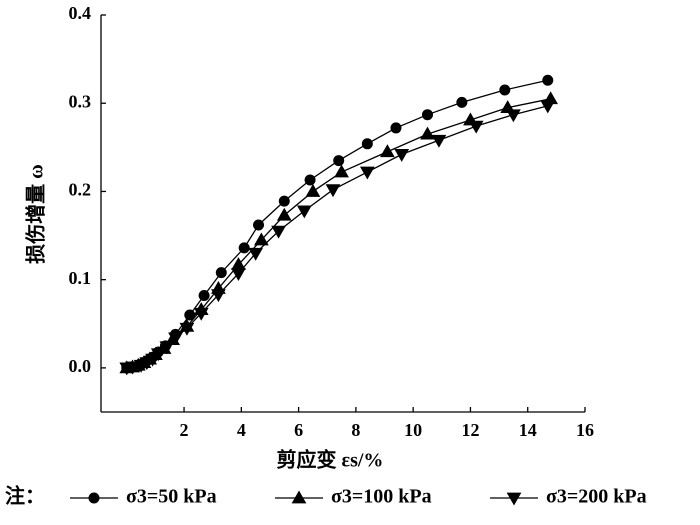 The width and height of the screenshot is (700, 525). What do you see at coordinates (80, 278) in the screenshot?
I see `y-tick-label: 0.1` at bounding box center [80, 278].